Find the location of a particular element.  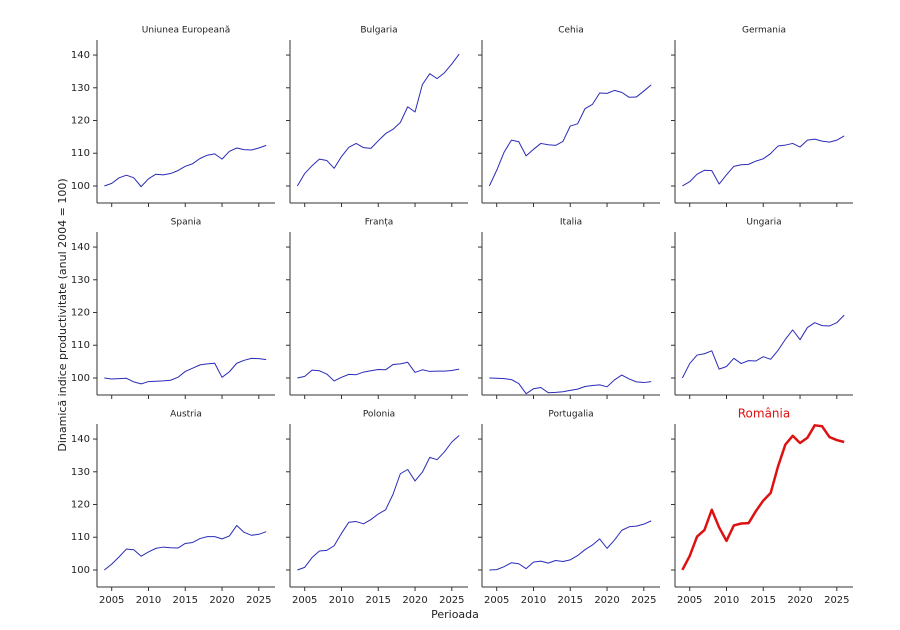

subplot-title: Ungaria is located at coordinates (763, 223).